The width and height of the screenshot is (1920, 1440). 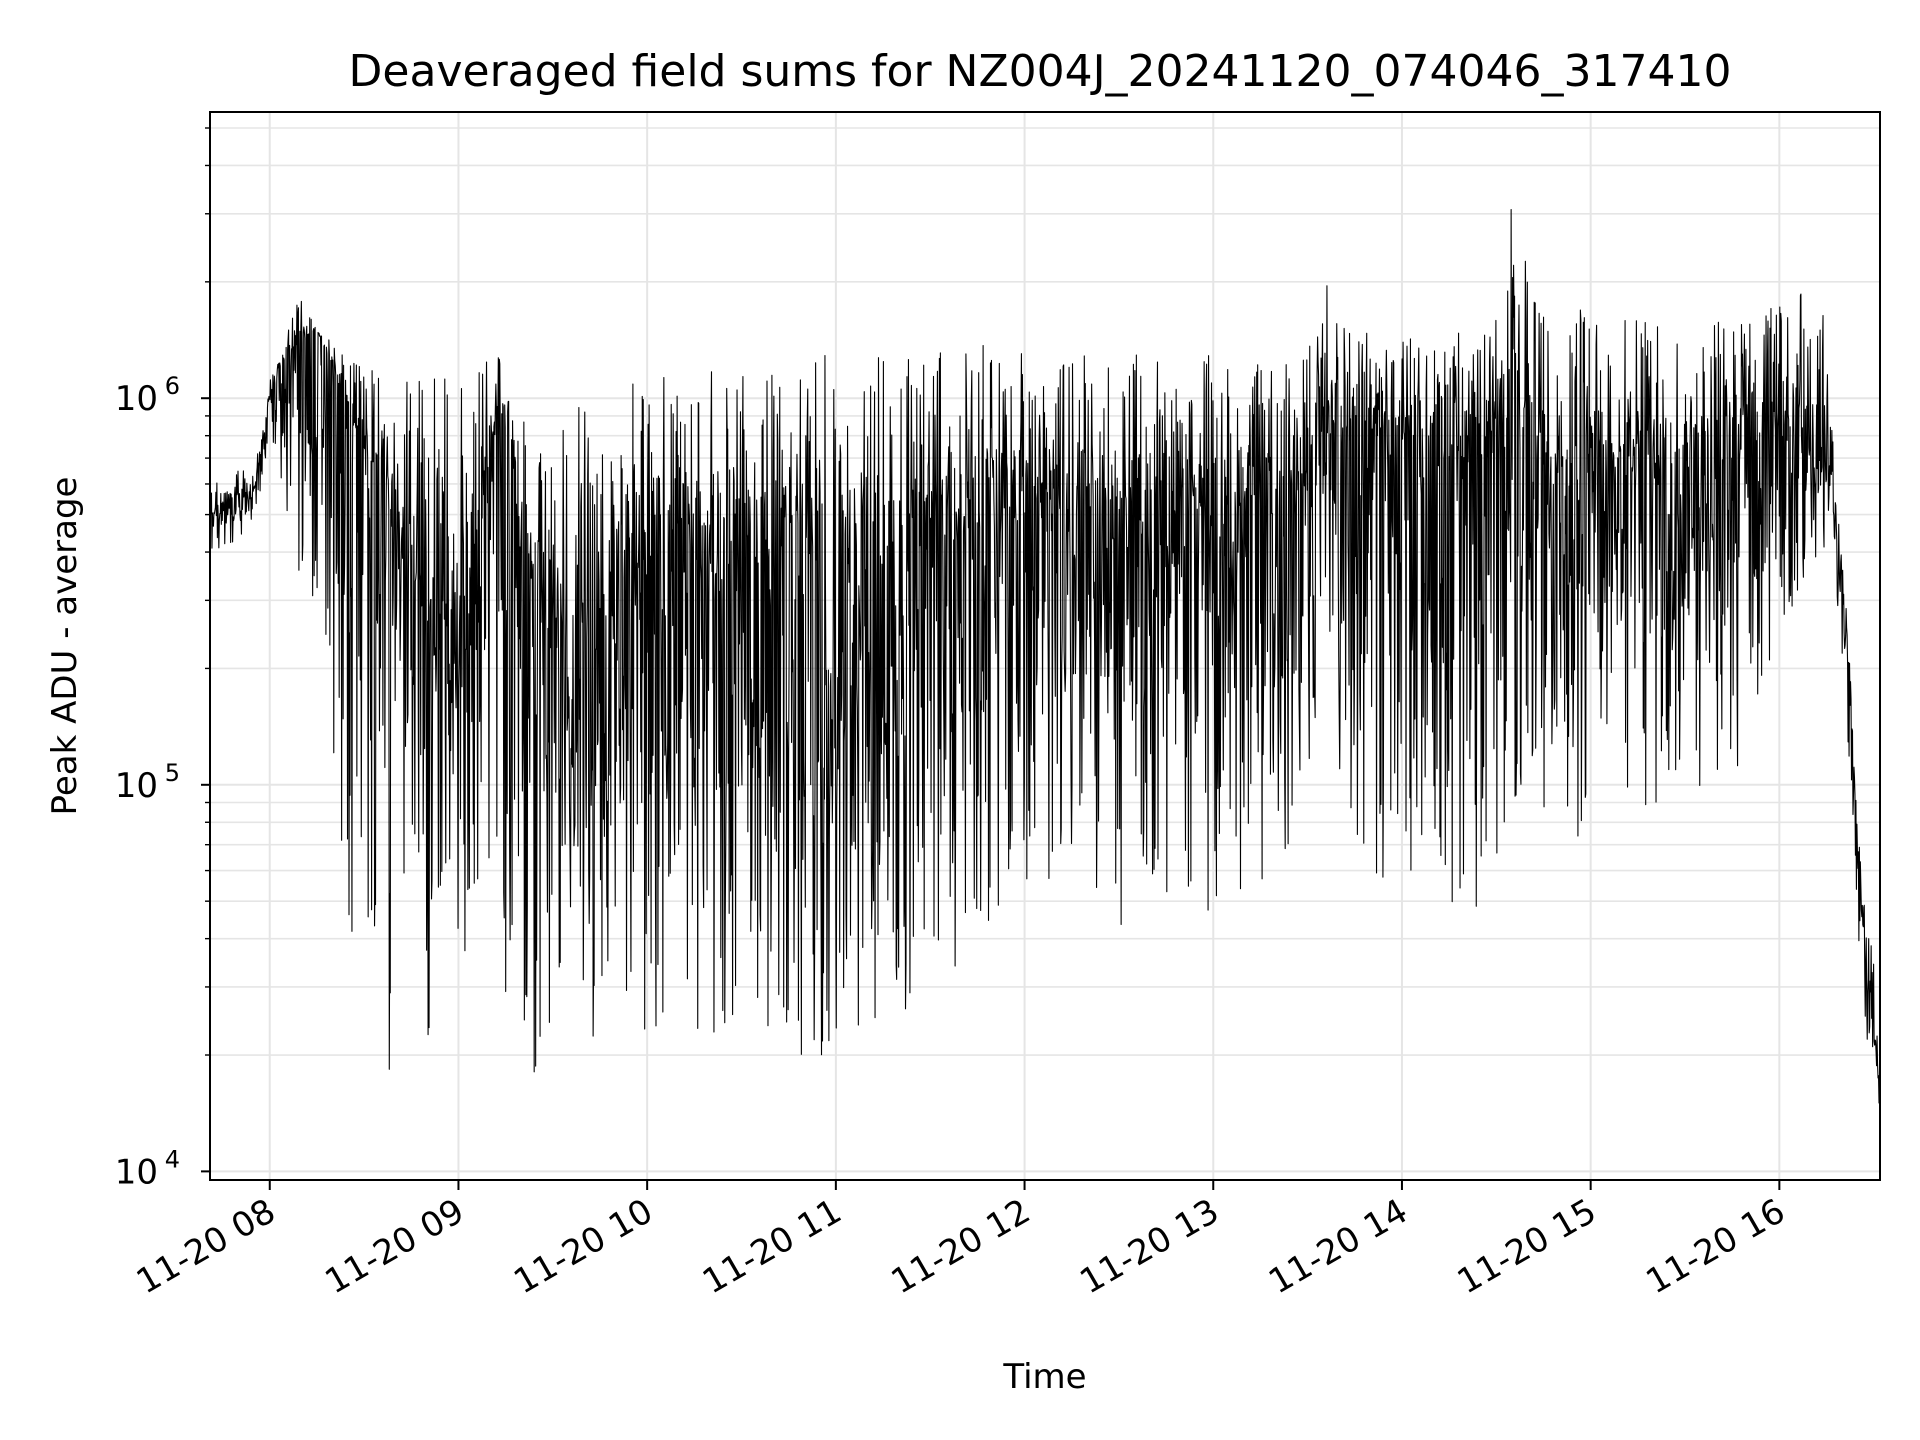 What do you see at coordinates (172, 1159) in the screenshot?
I see `y-tick-exponent: 4` at bounding box center [172, 1159].